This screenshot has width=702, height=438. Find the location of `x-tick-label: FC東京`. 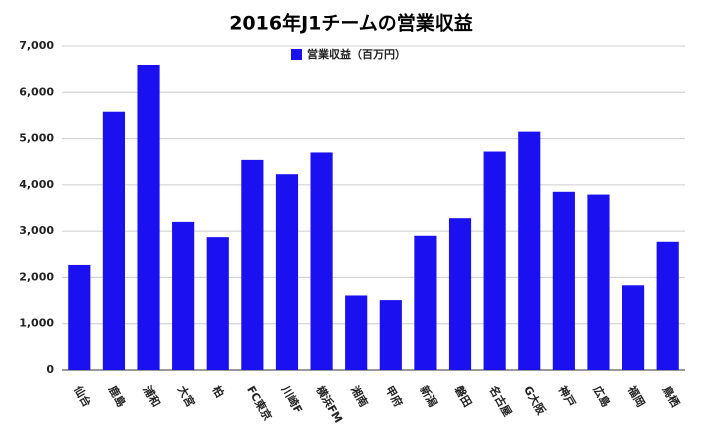

x-tick-label: FC東京 is located at coordinates (259, 403).